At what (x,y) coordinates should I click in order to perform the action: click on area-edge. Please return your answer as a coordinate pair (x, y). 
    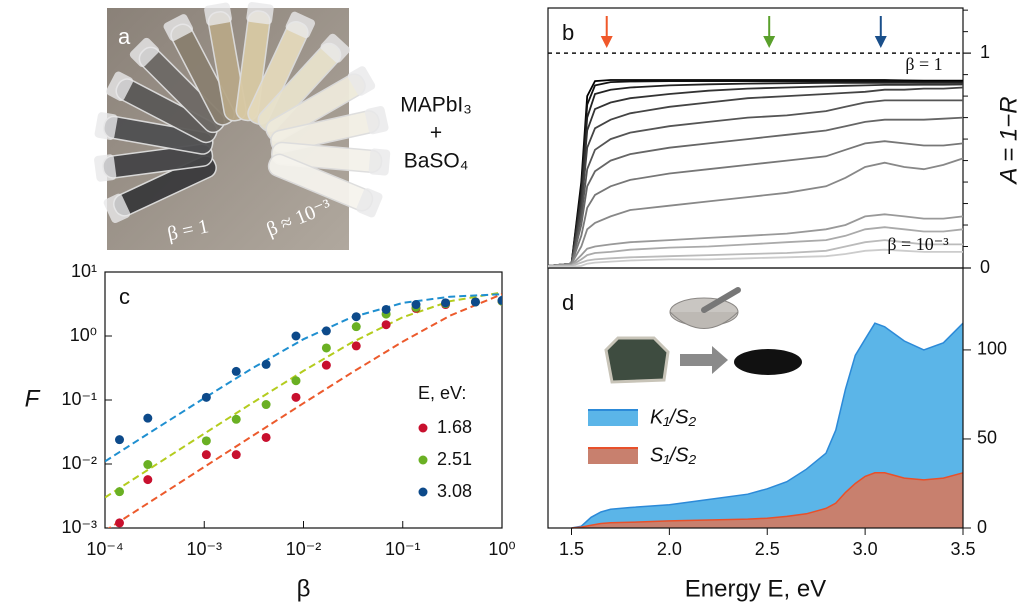
    Looking at the image, I should click on (767, 425).